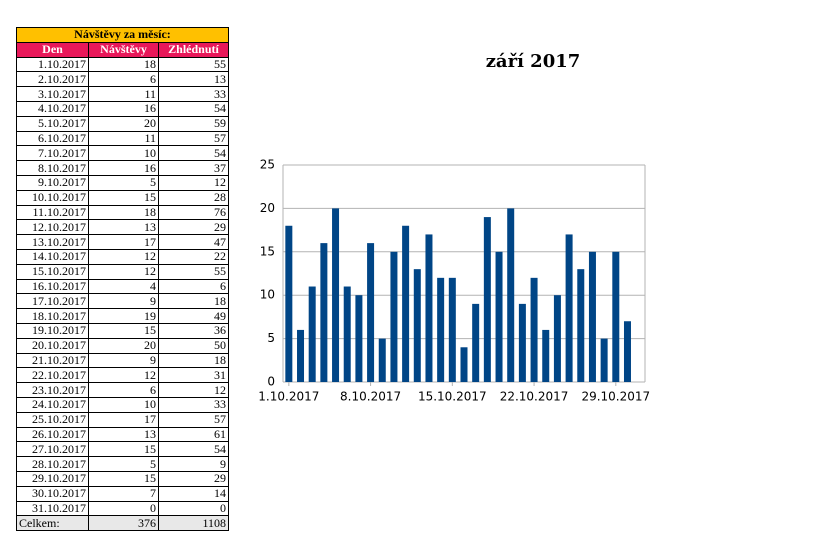  I want to click on table-cell: 11.10.2017, so click(52, 212).